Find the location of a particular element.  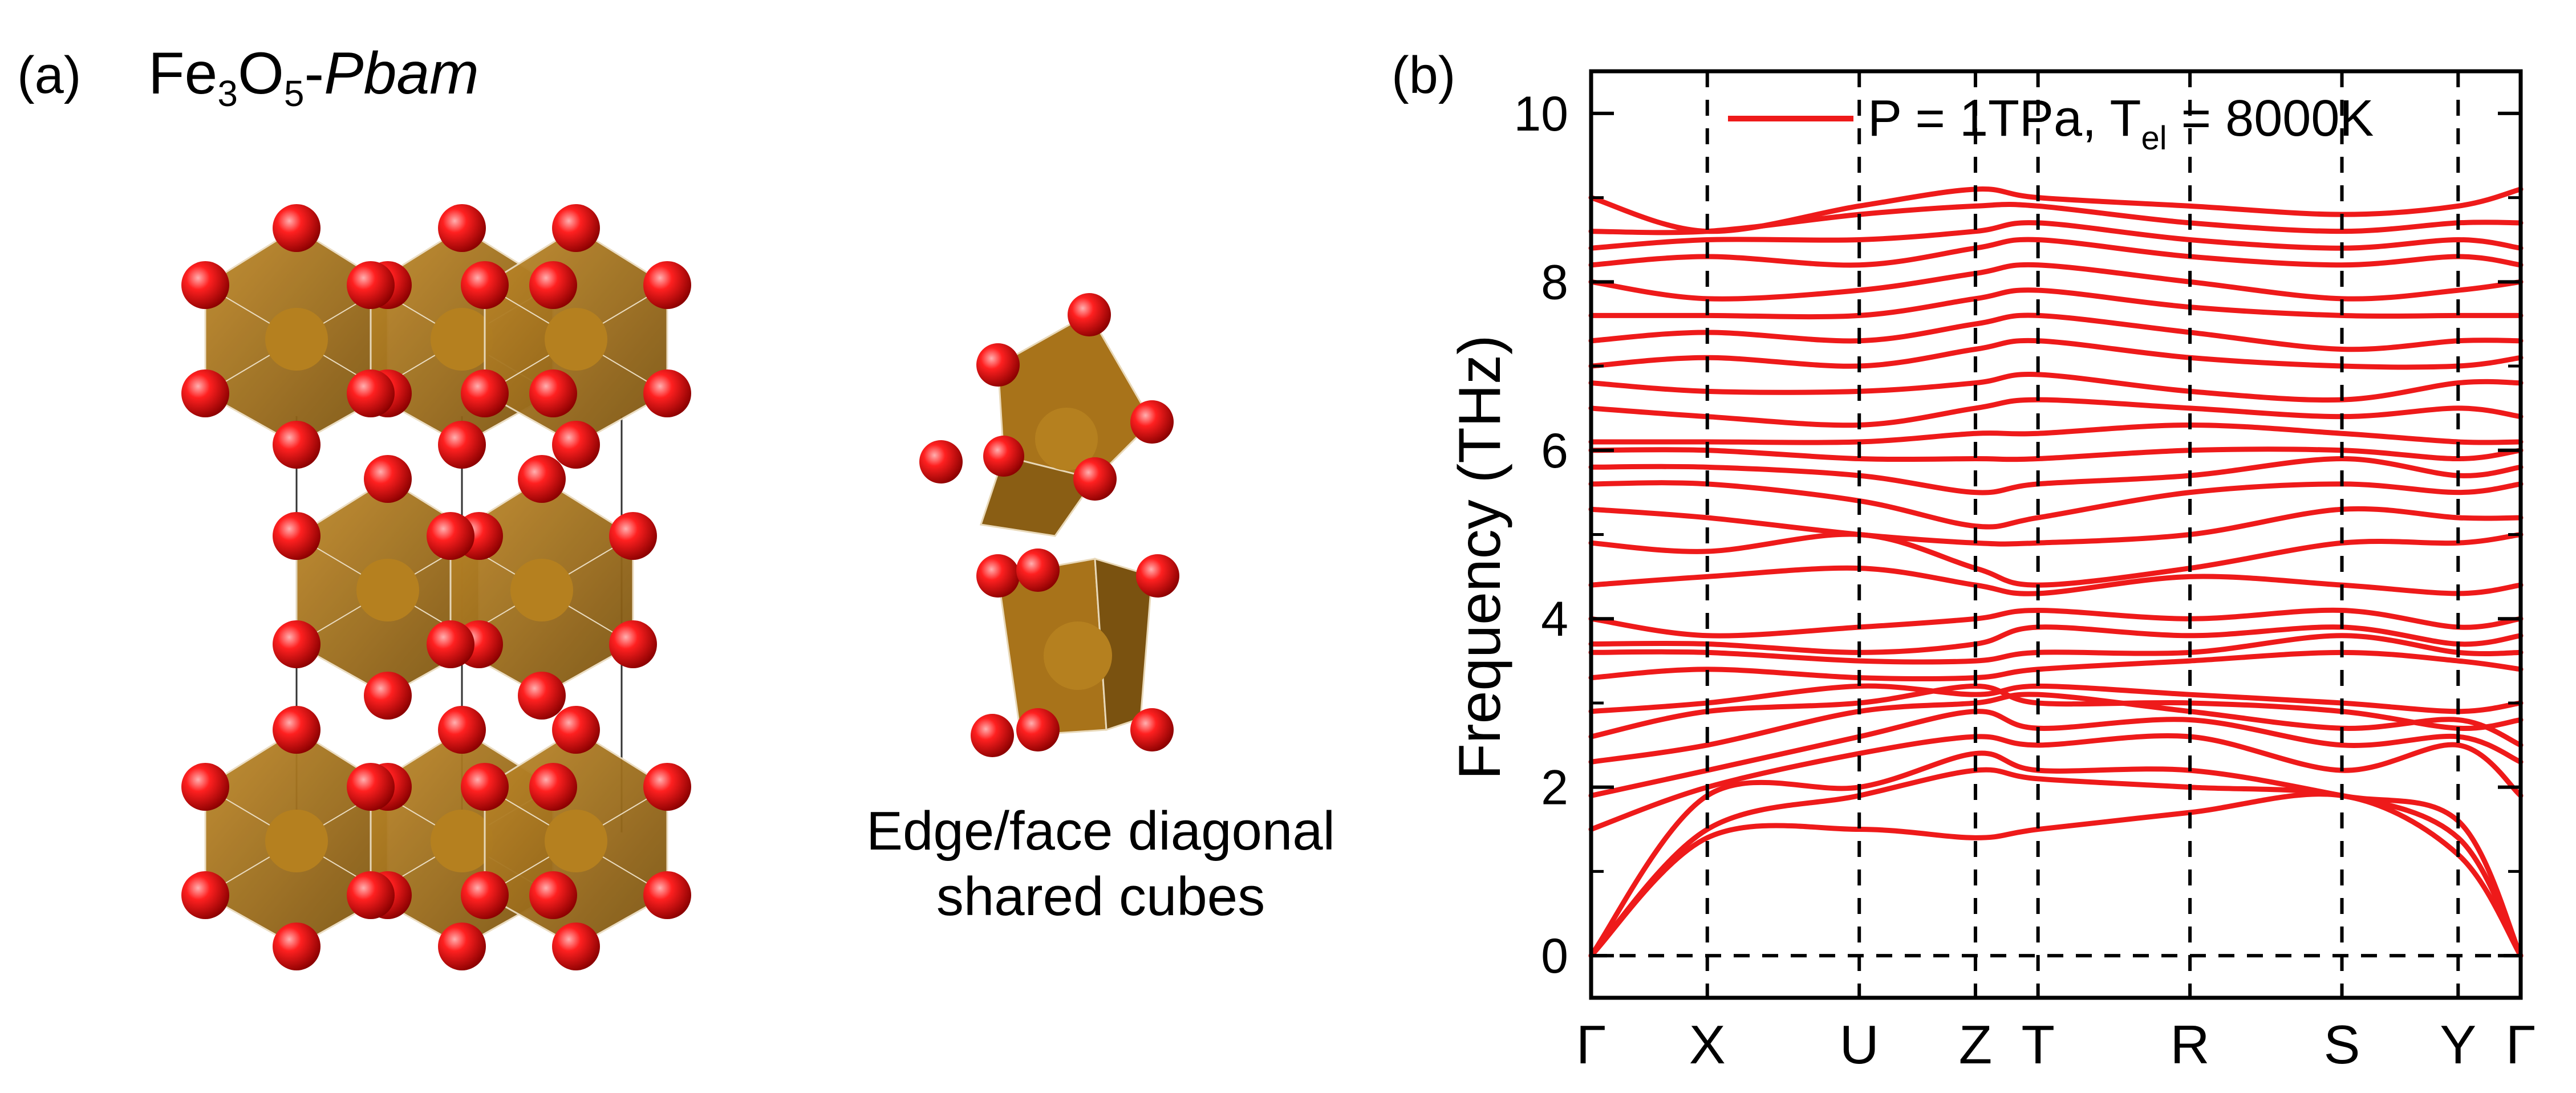

panel-a-title: Fe3O5-Pbam is located at coordinates (314, 77).